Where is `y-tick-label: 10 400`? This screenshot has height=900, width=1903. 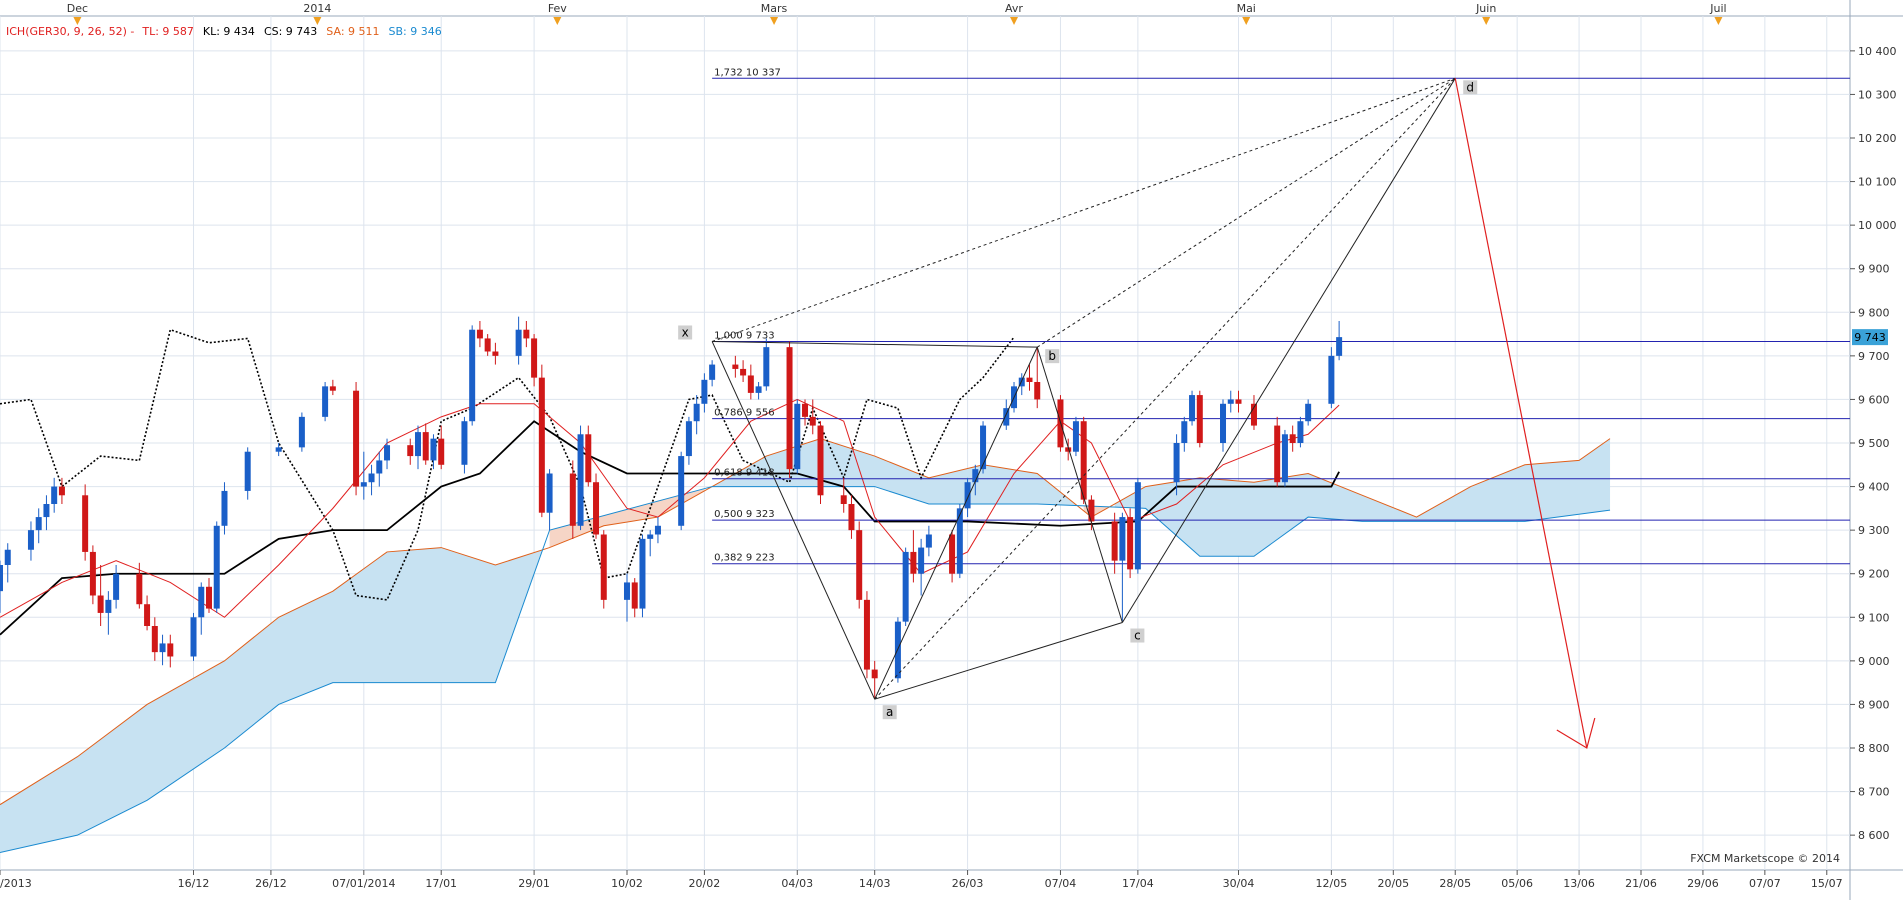 y-tick-label: 10 400 is located at coordinates (1877, 51).